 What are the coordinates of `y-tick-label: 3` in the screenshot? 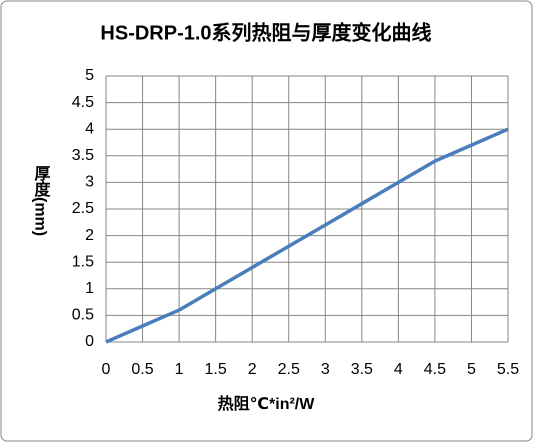 It's located at (89, 182).